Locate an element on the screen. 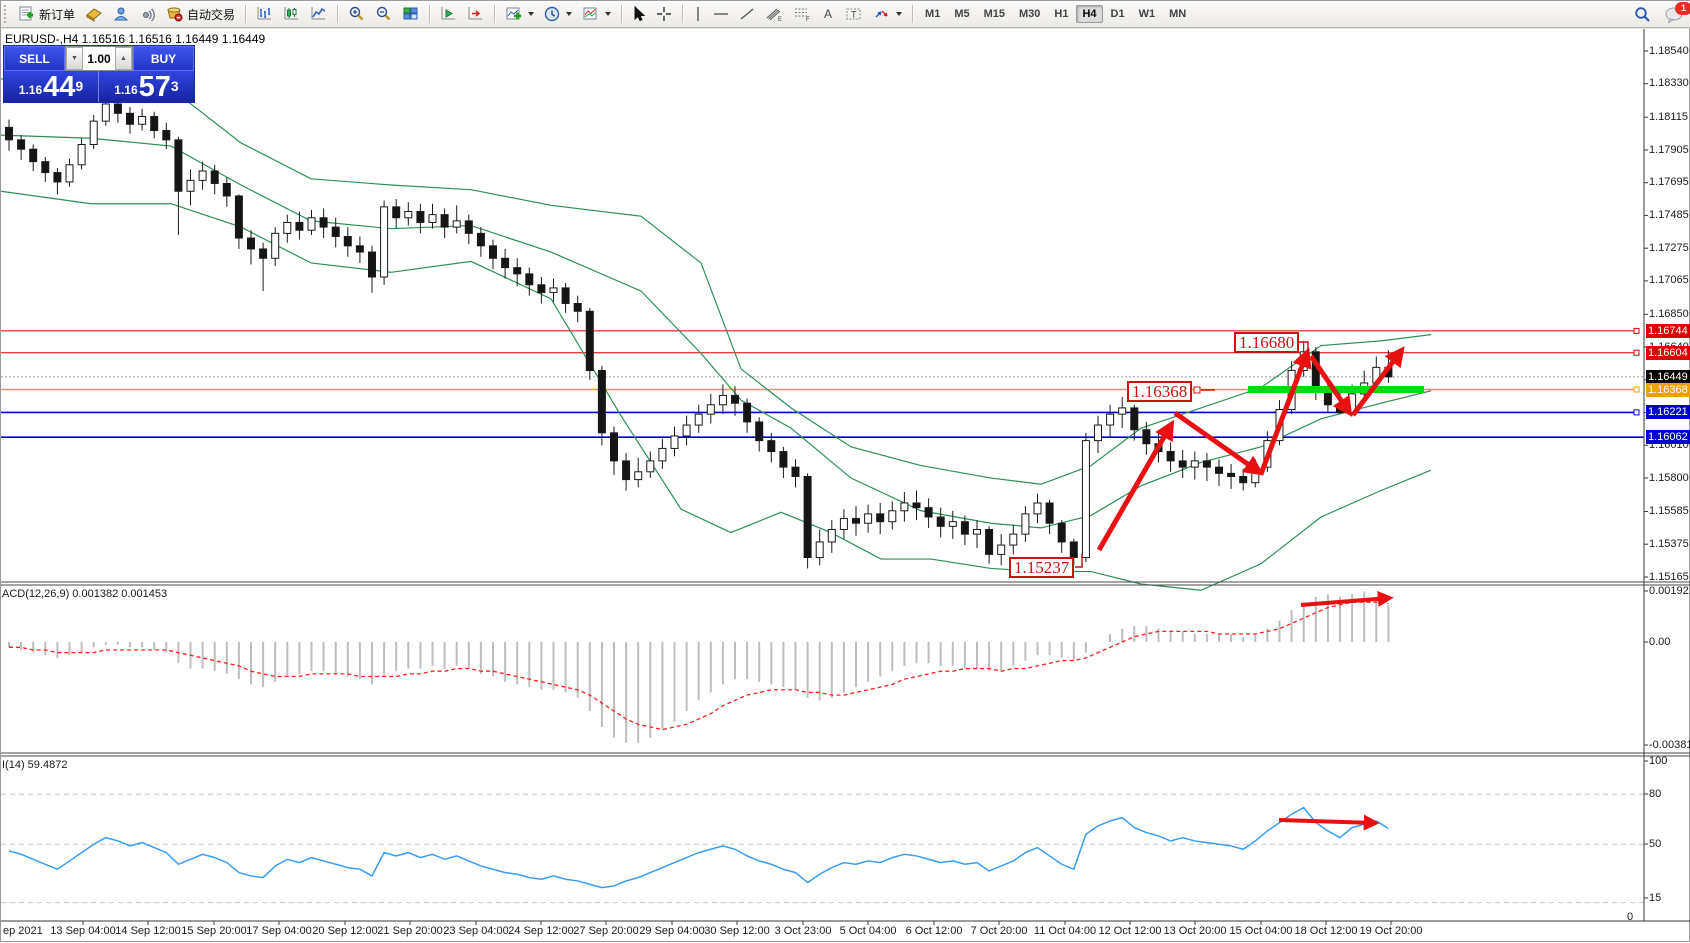 The image size is (1690, 943). buy-price: 1.16 57 3 is located at coordinates (146, 86).